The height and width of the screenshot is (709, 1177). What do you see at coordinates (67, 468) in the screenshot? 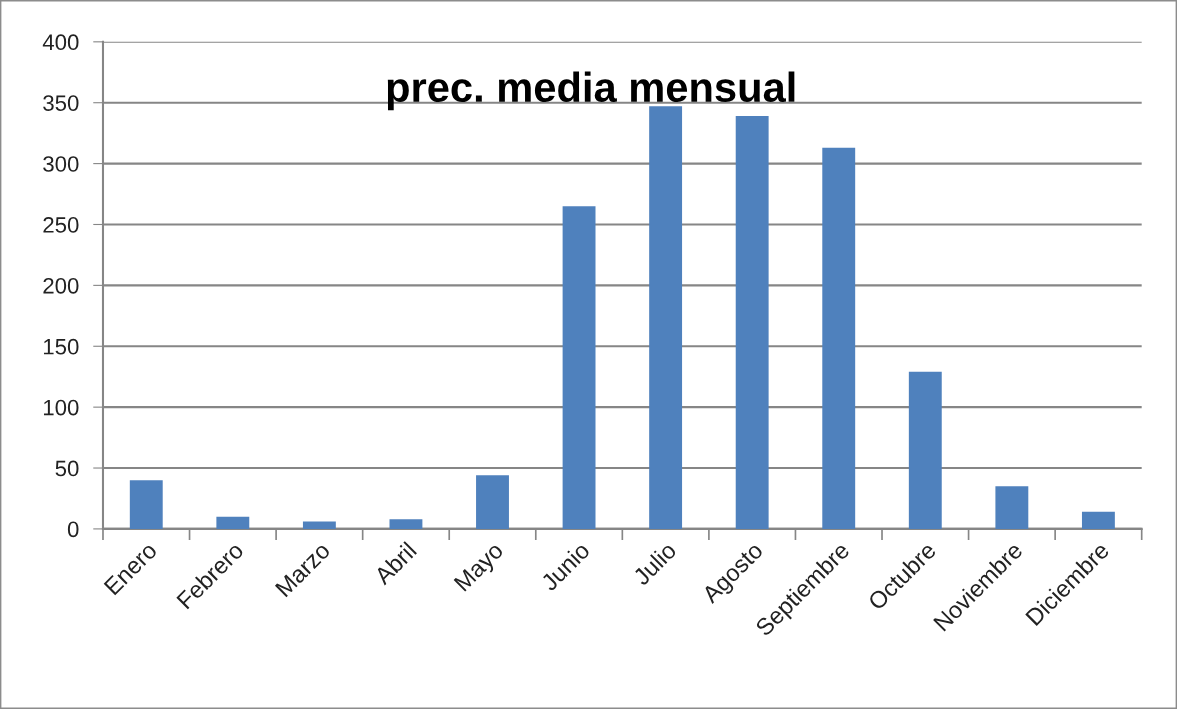
I see `y-tick-label: 50` at bounding box center [67, 468].